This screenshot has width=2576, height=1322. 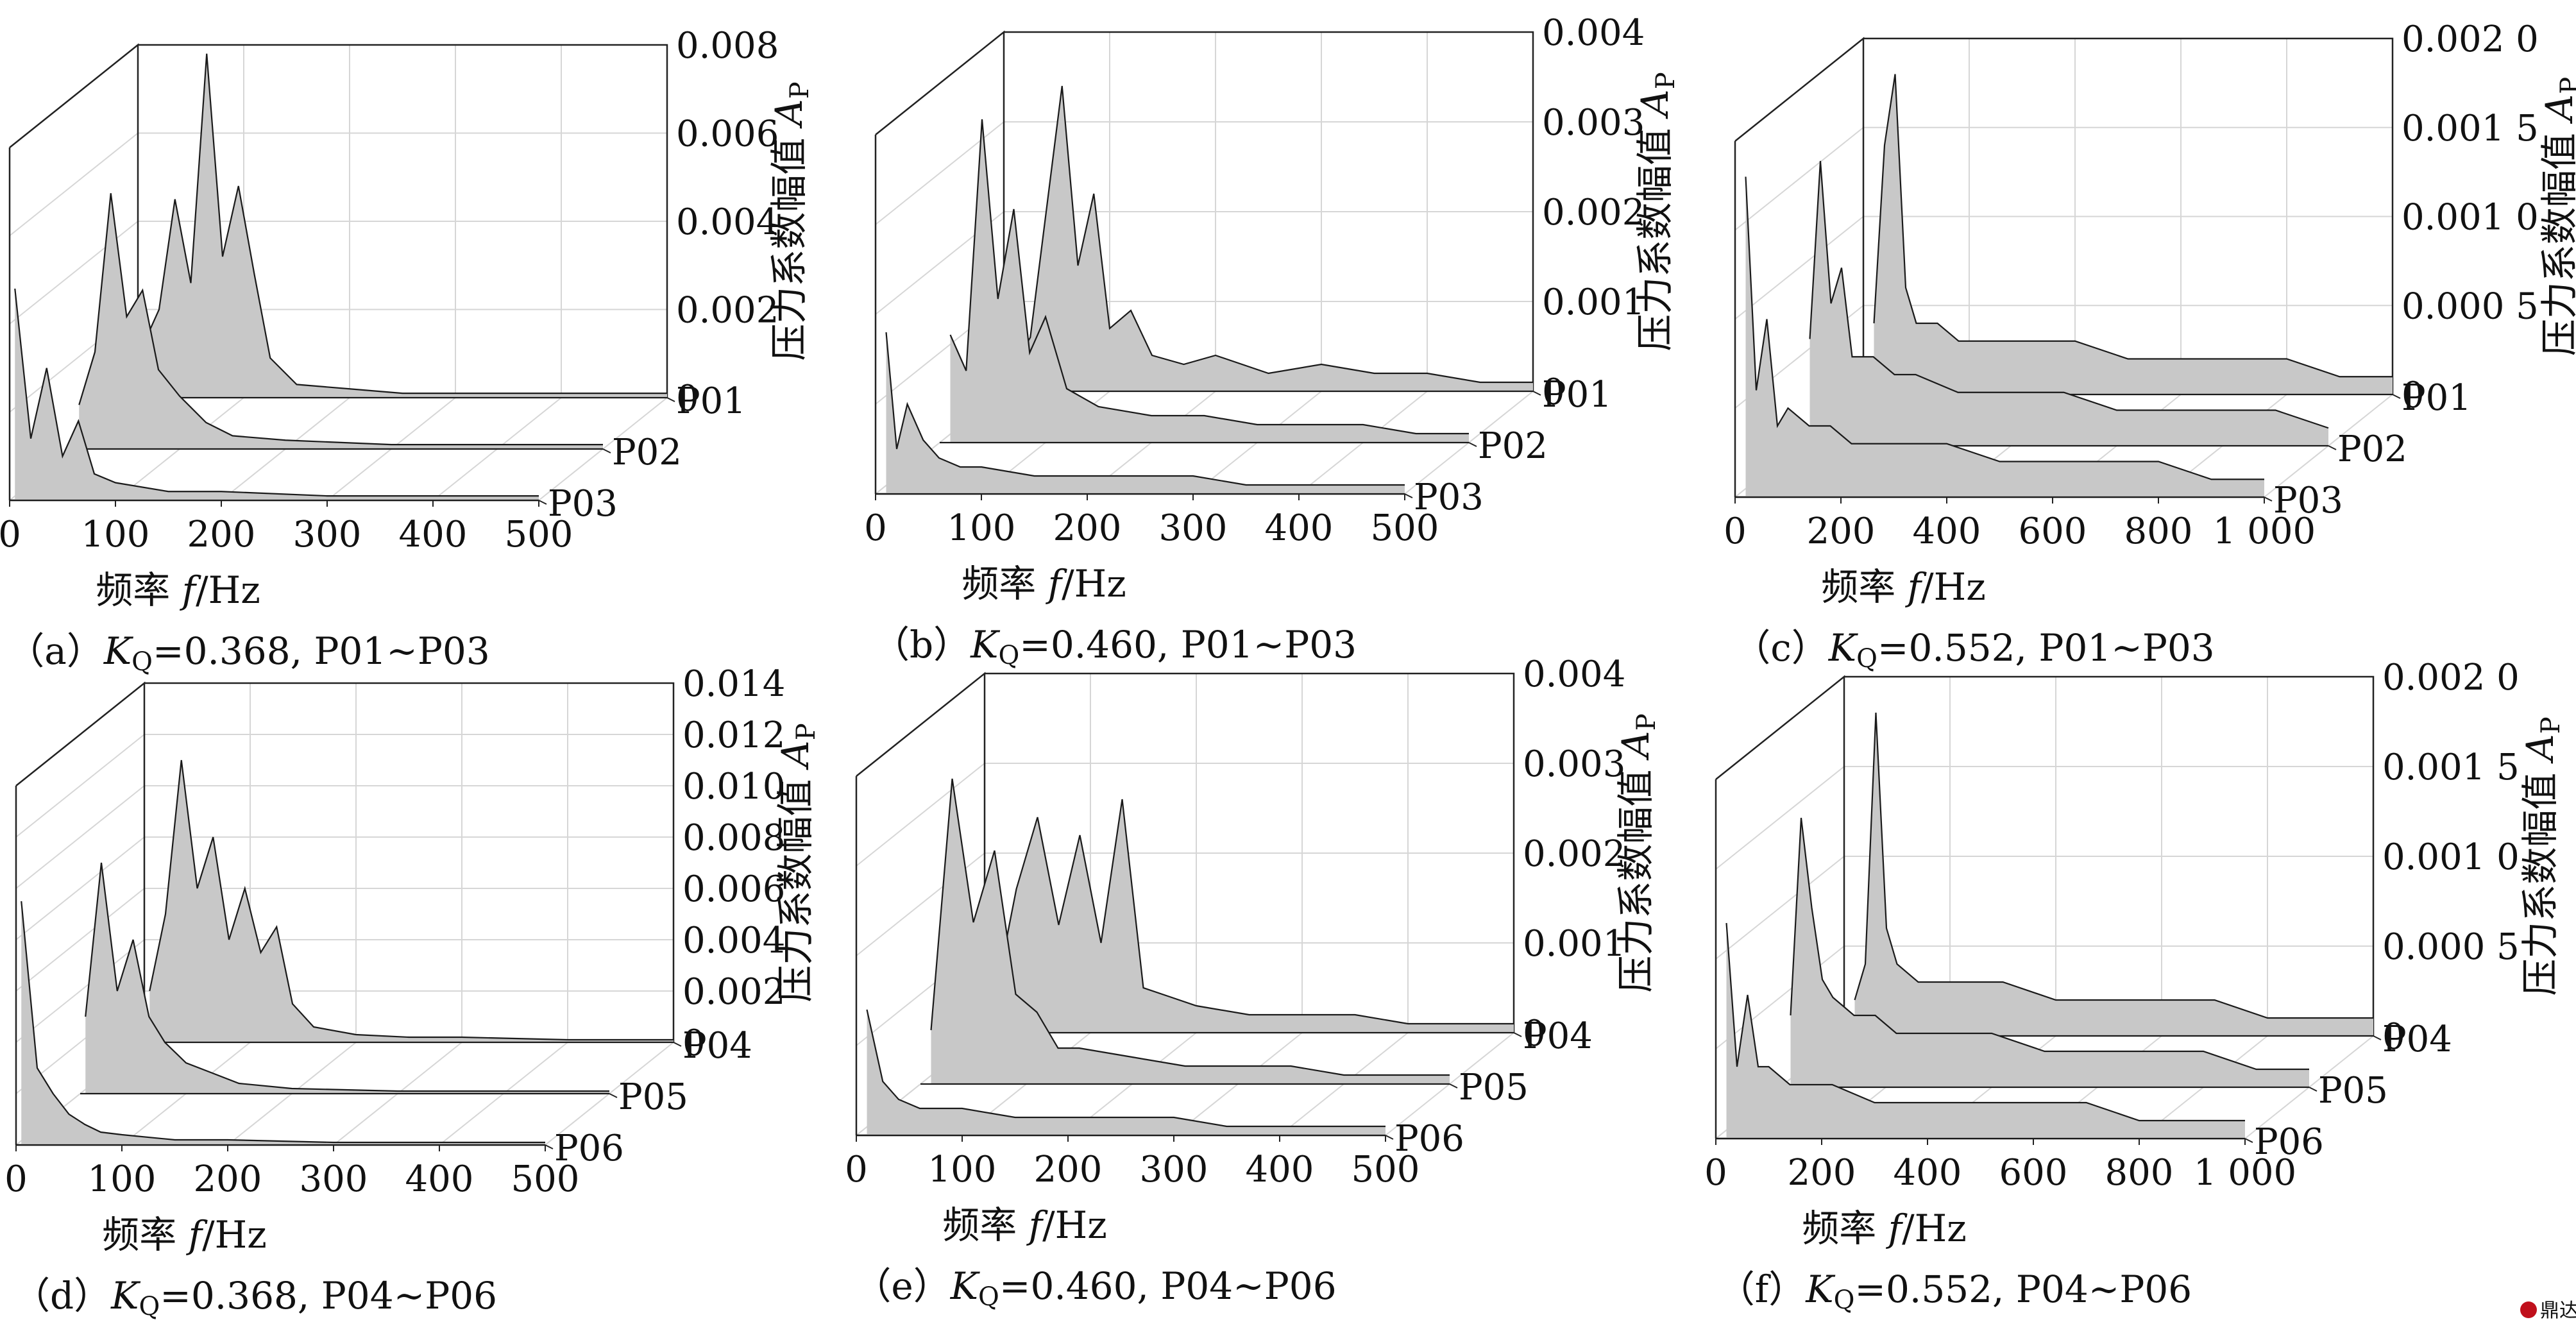 What do you see at coordinates (1577, 395) in the screenshot?
I see `series-label-P01: P01` at bounding box center [1577, 395].